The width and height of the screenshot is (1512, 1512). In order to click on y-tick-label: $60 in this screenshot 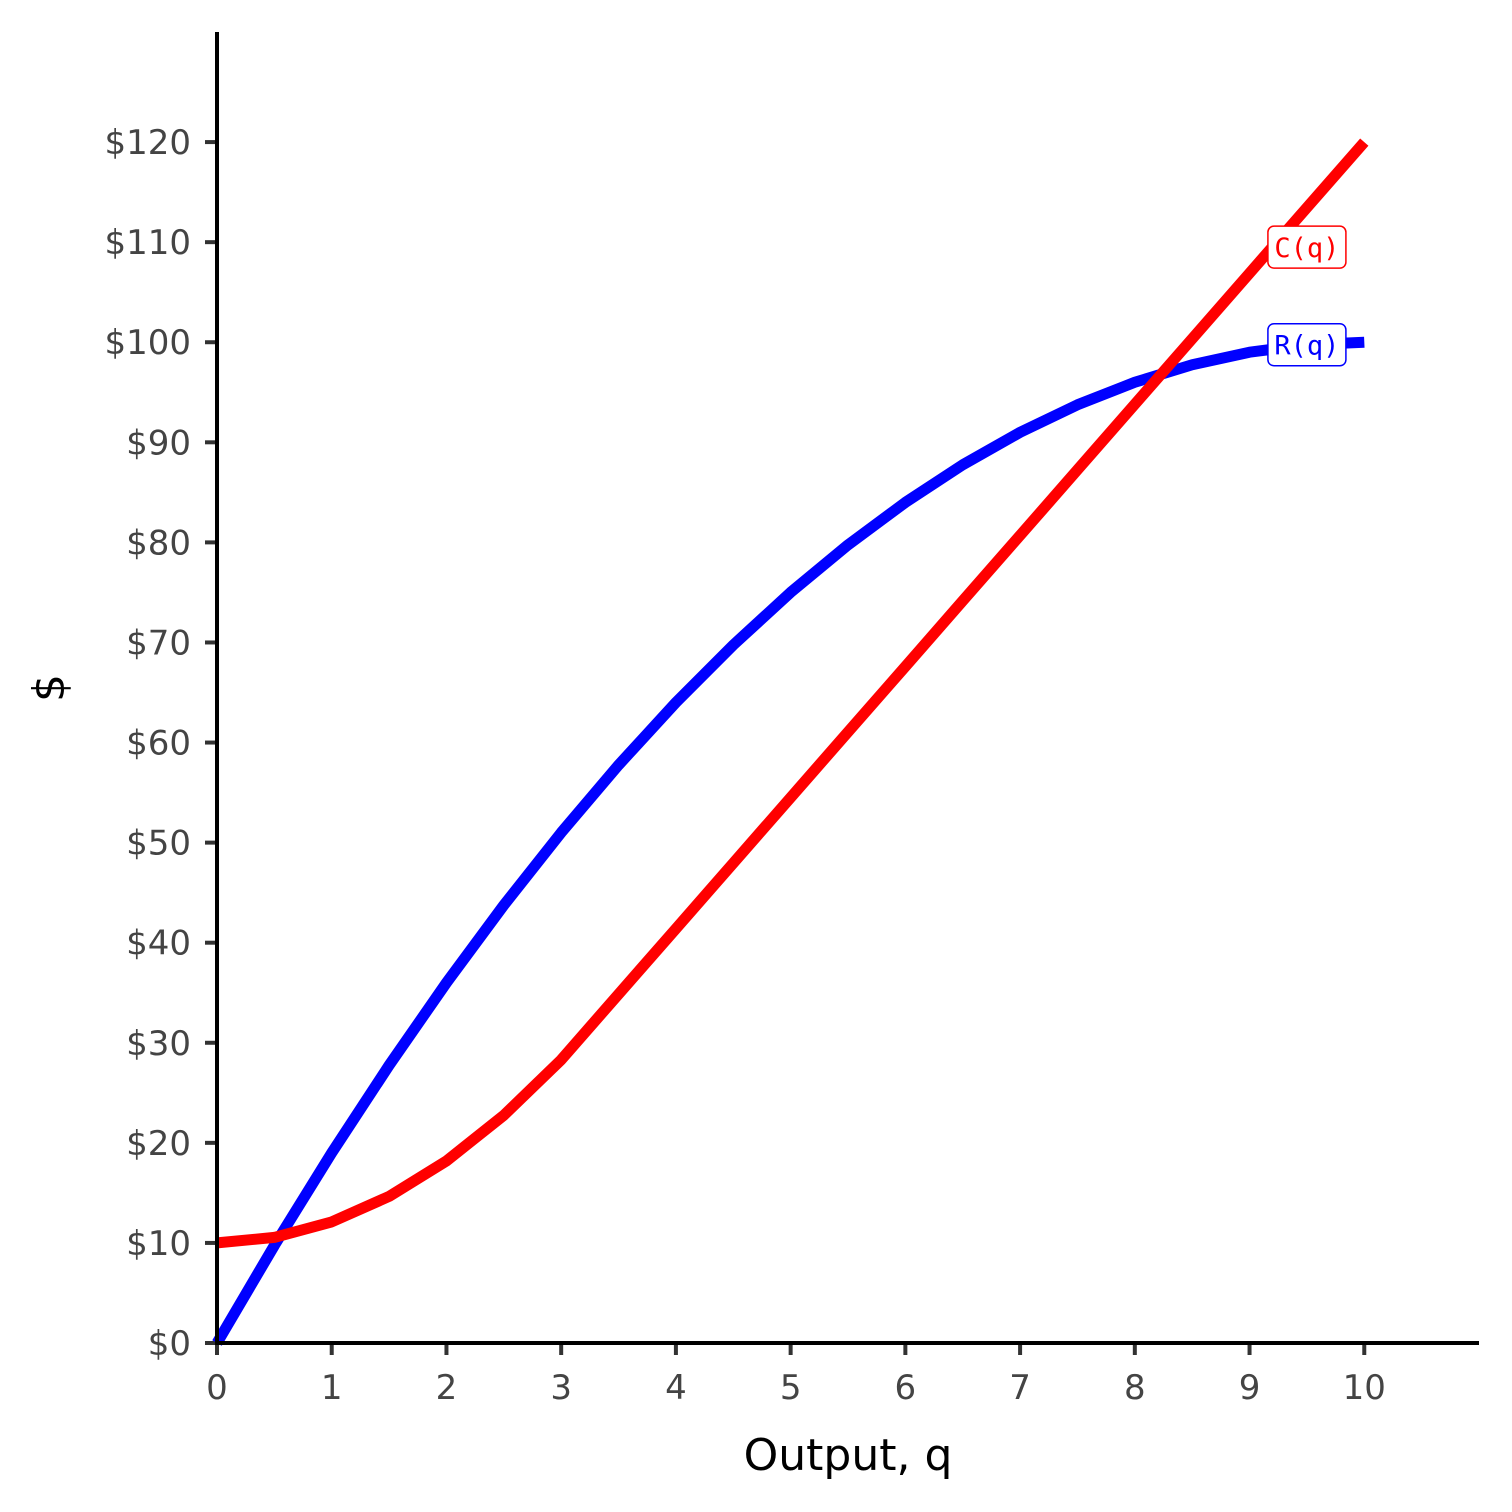, I will do `click(158, 744)`.